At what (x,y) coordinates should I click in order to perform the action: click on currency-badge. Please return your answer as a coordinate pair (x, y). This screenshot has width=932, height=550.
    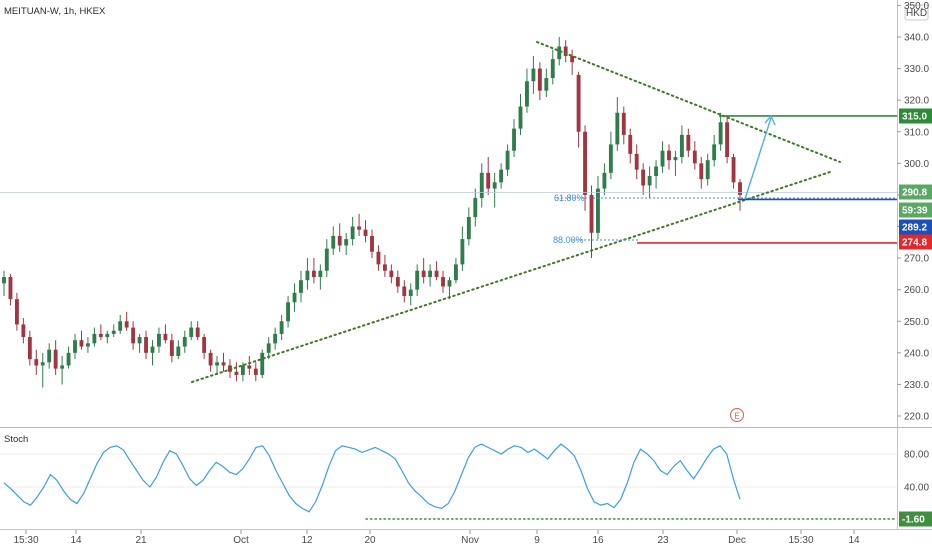
    Looking at the image, I should click on (916, 12).